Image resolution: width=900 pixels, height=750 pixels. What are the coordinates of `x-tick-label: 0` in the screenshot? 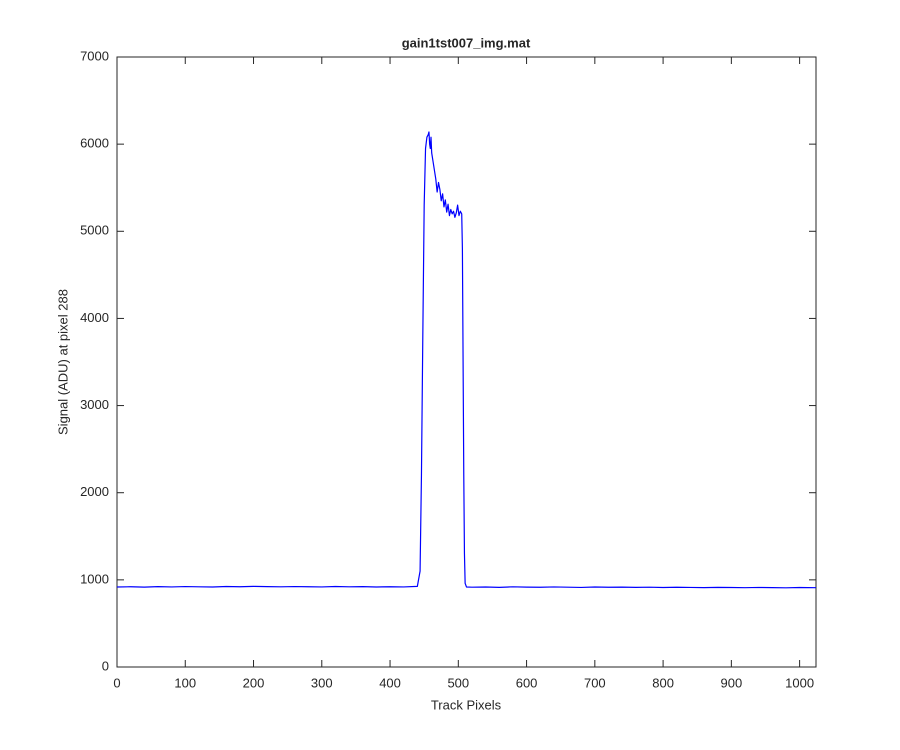 It's located at (116, 682).